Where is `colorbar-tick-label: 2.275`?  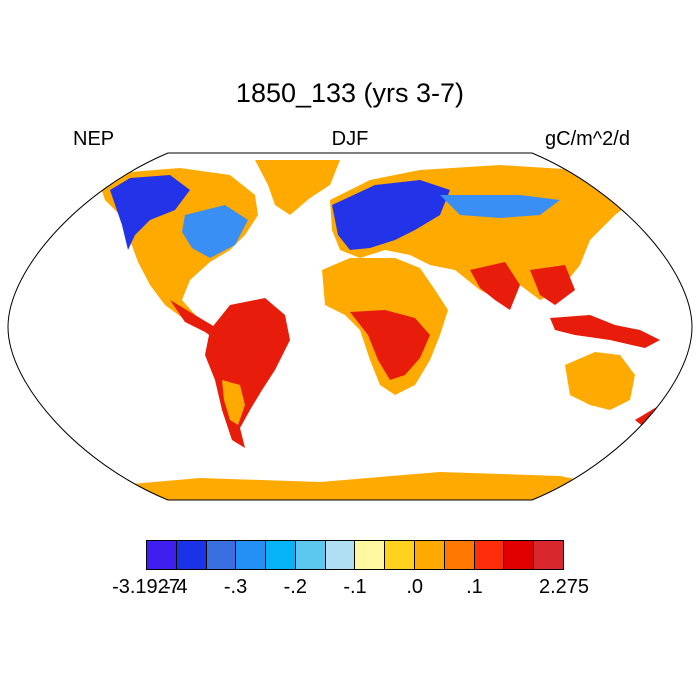 colorbar-tick-label: 2.275 is located at coordinates (564, 587).